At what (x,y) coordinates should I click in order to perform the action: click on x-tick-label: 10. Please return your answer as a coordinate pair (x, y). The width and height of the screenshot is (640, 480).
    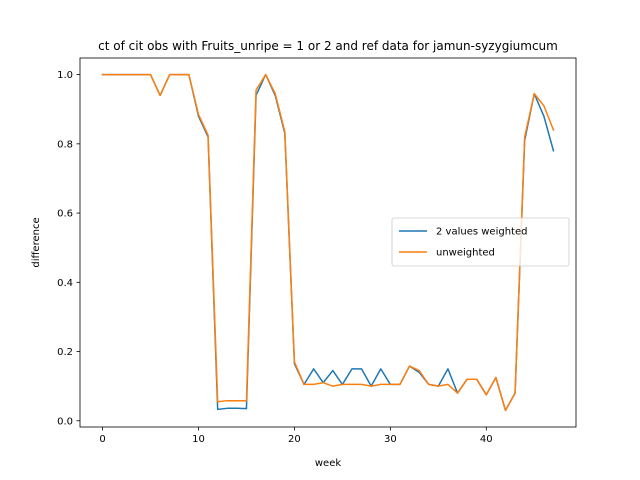
    Looking at the image, I should click on (198, 439).